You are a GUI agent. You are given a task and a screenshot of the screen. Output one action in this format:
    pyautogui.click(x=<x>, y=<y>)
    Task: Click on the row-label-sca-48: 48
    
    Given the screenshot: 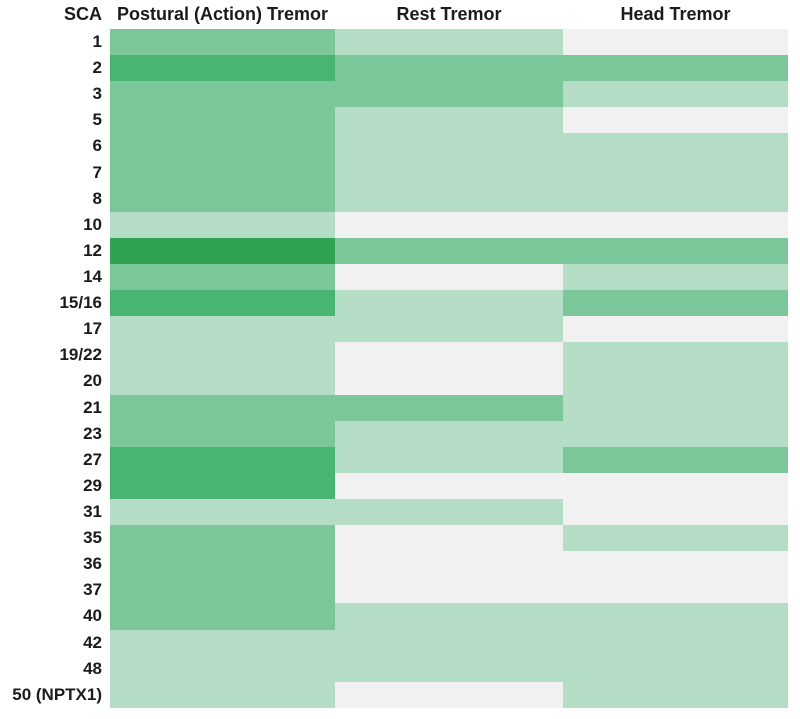 What is the action you would take?
    pyautogui.click(x=55, y=668)
    